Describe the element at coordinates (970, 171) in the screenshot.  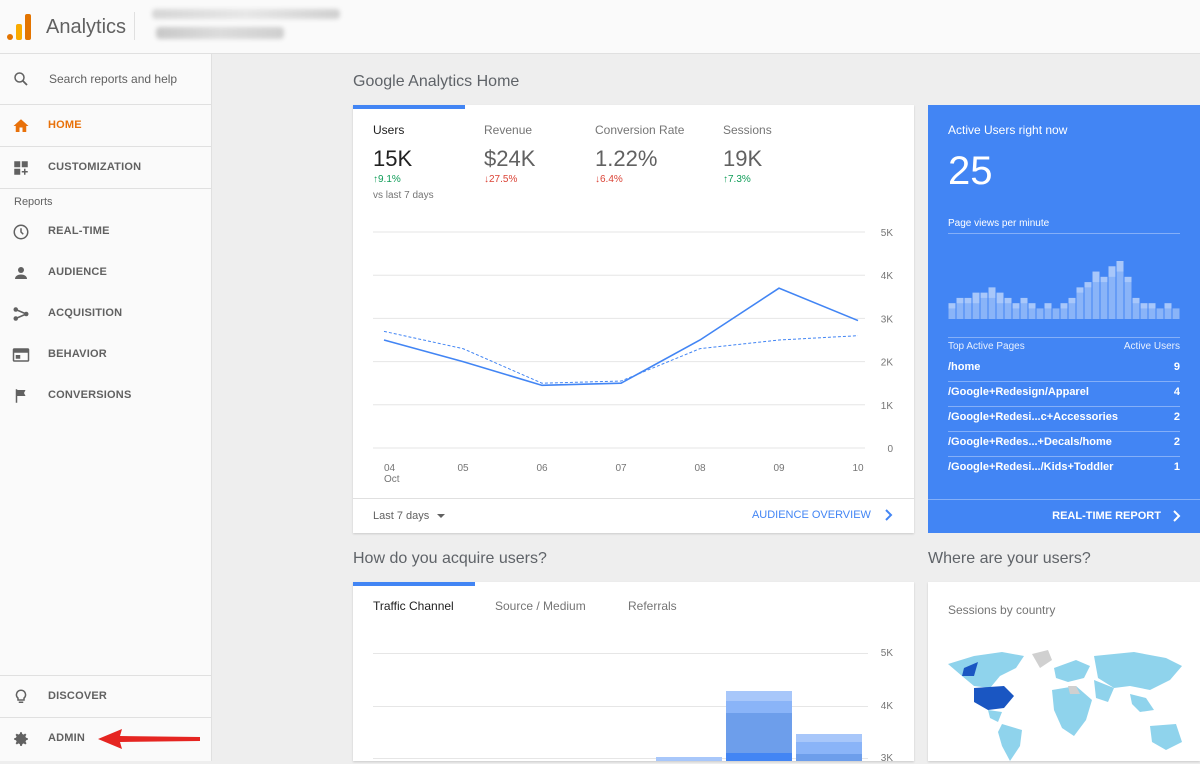
I see `active-users-count: 25` at that location.